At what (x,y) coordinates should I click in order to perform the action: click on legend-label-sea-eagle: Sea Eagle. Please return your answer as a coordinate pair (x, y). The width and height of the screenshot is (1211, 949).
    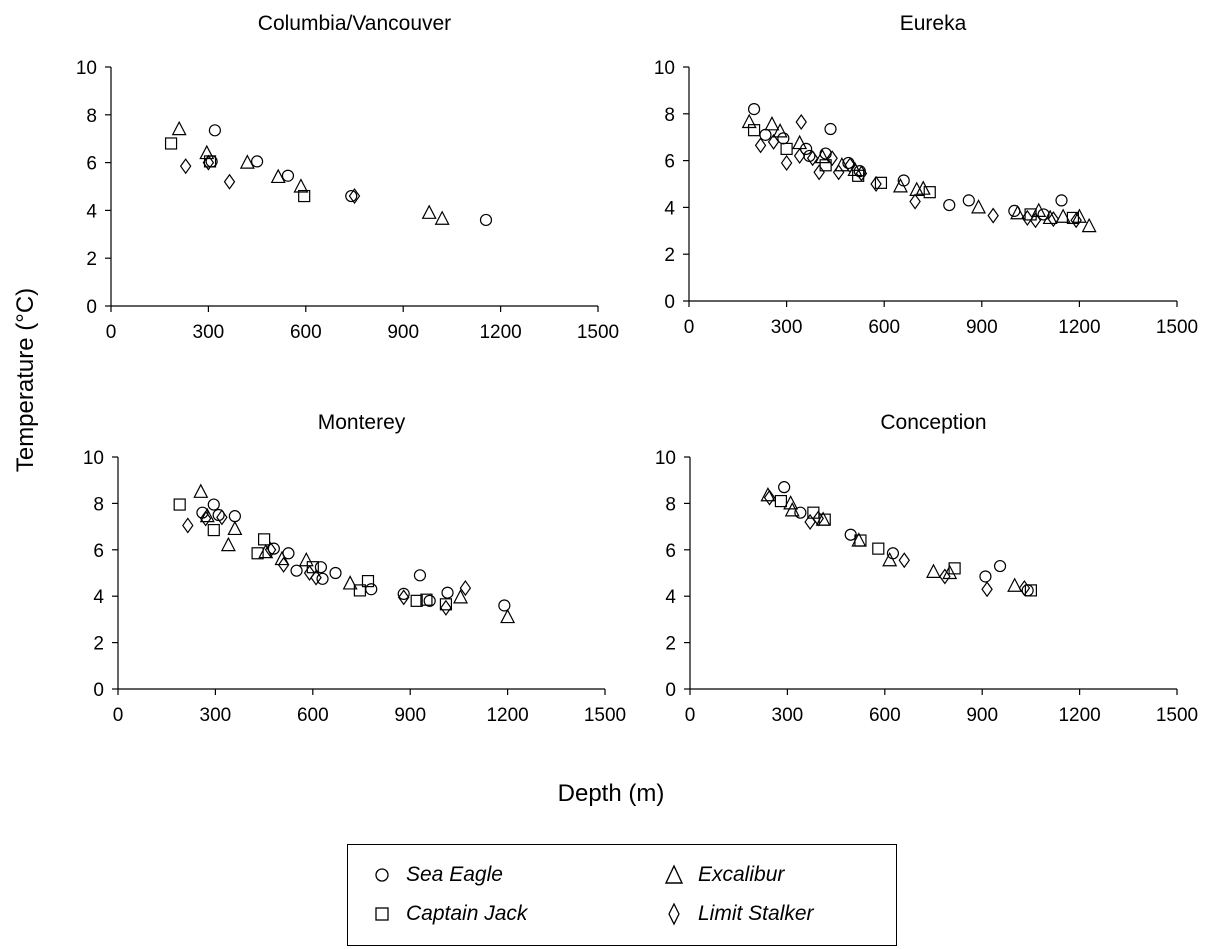
    Looking at the image, I should click on (454, 874).